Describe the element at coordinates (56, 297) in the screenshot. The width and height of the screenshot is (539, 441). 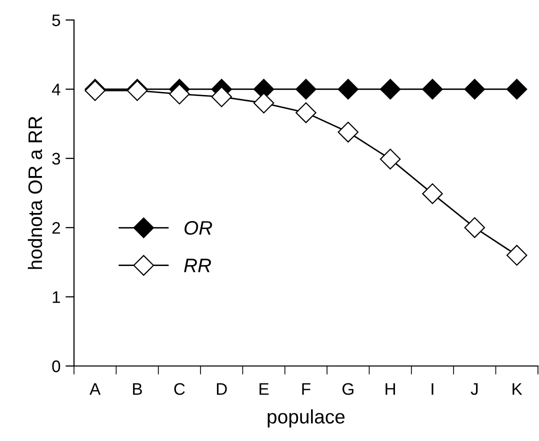
I see `y-tick-label: 1` at that location.